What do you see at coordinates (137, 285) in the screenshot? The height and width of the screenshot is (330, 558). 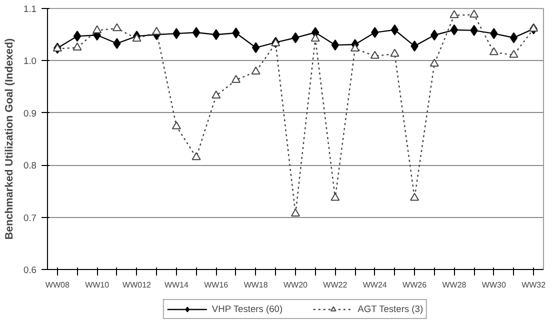 I see `x-tick-label: WW012` at bounding box center [137, 285].